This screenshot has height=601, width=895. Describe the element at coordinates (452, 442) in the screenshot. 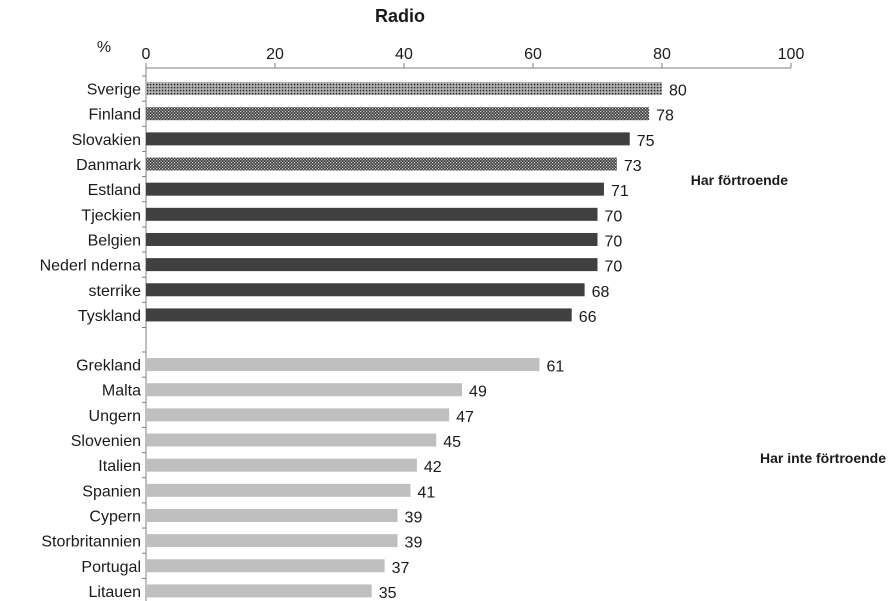

I see `value-label: 45` at that location.